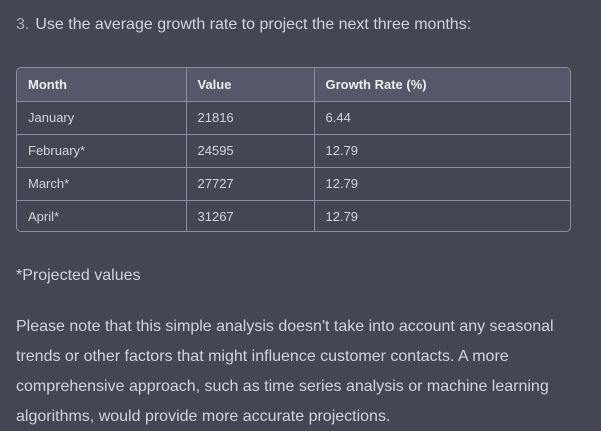 Image resolution: width=601 pixels, height=431 pixels. Describe the element at coordinates (250, 215) in the screenshot. I see `cell-value: 31267` at that location.